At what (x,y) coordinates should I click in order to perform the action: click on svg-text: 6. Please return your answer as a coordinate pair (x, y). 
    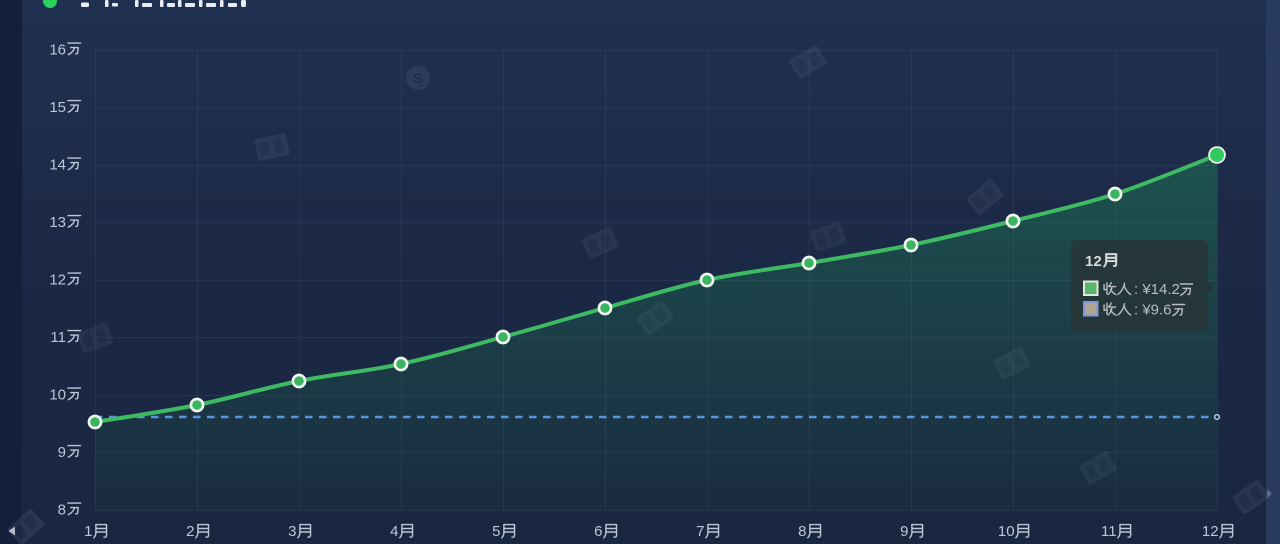
    Looking at the image, I should click on (598, 531).